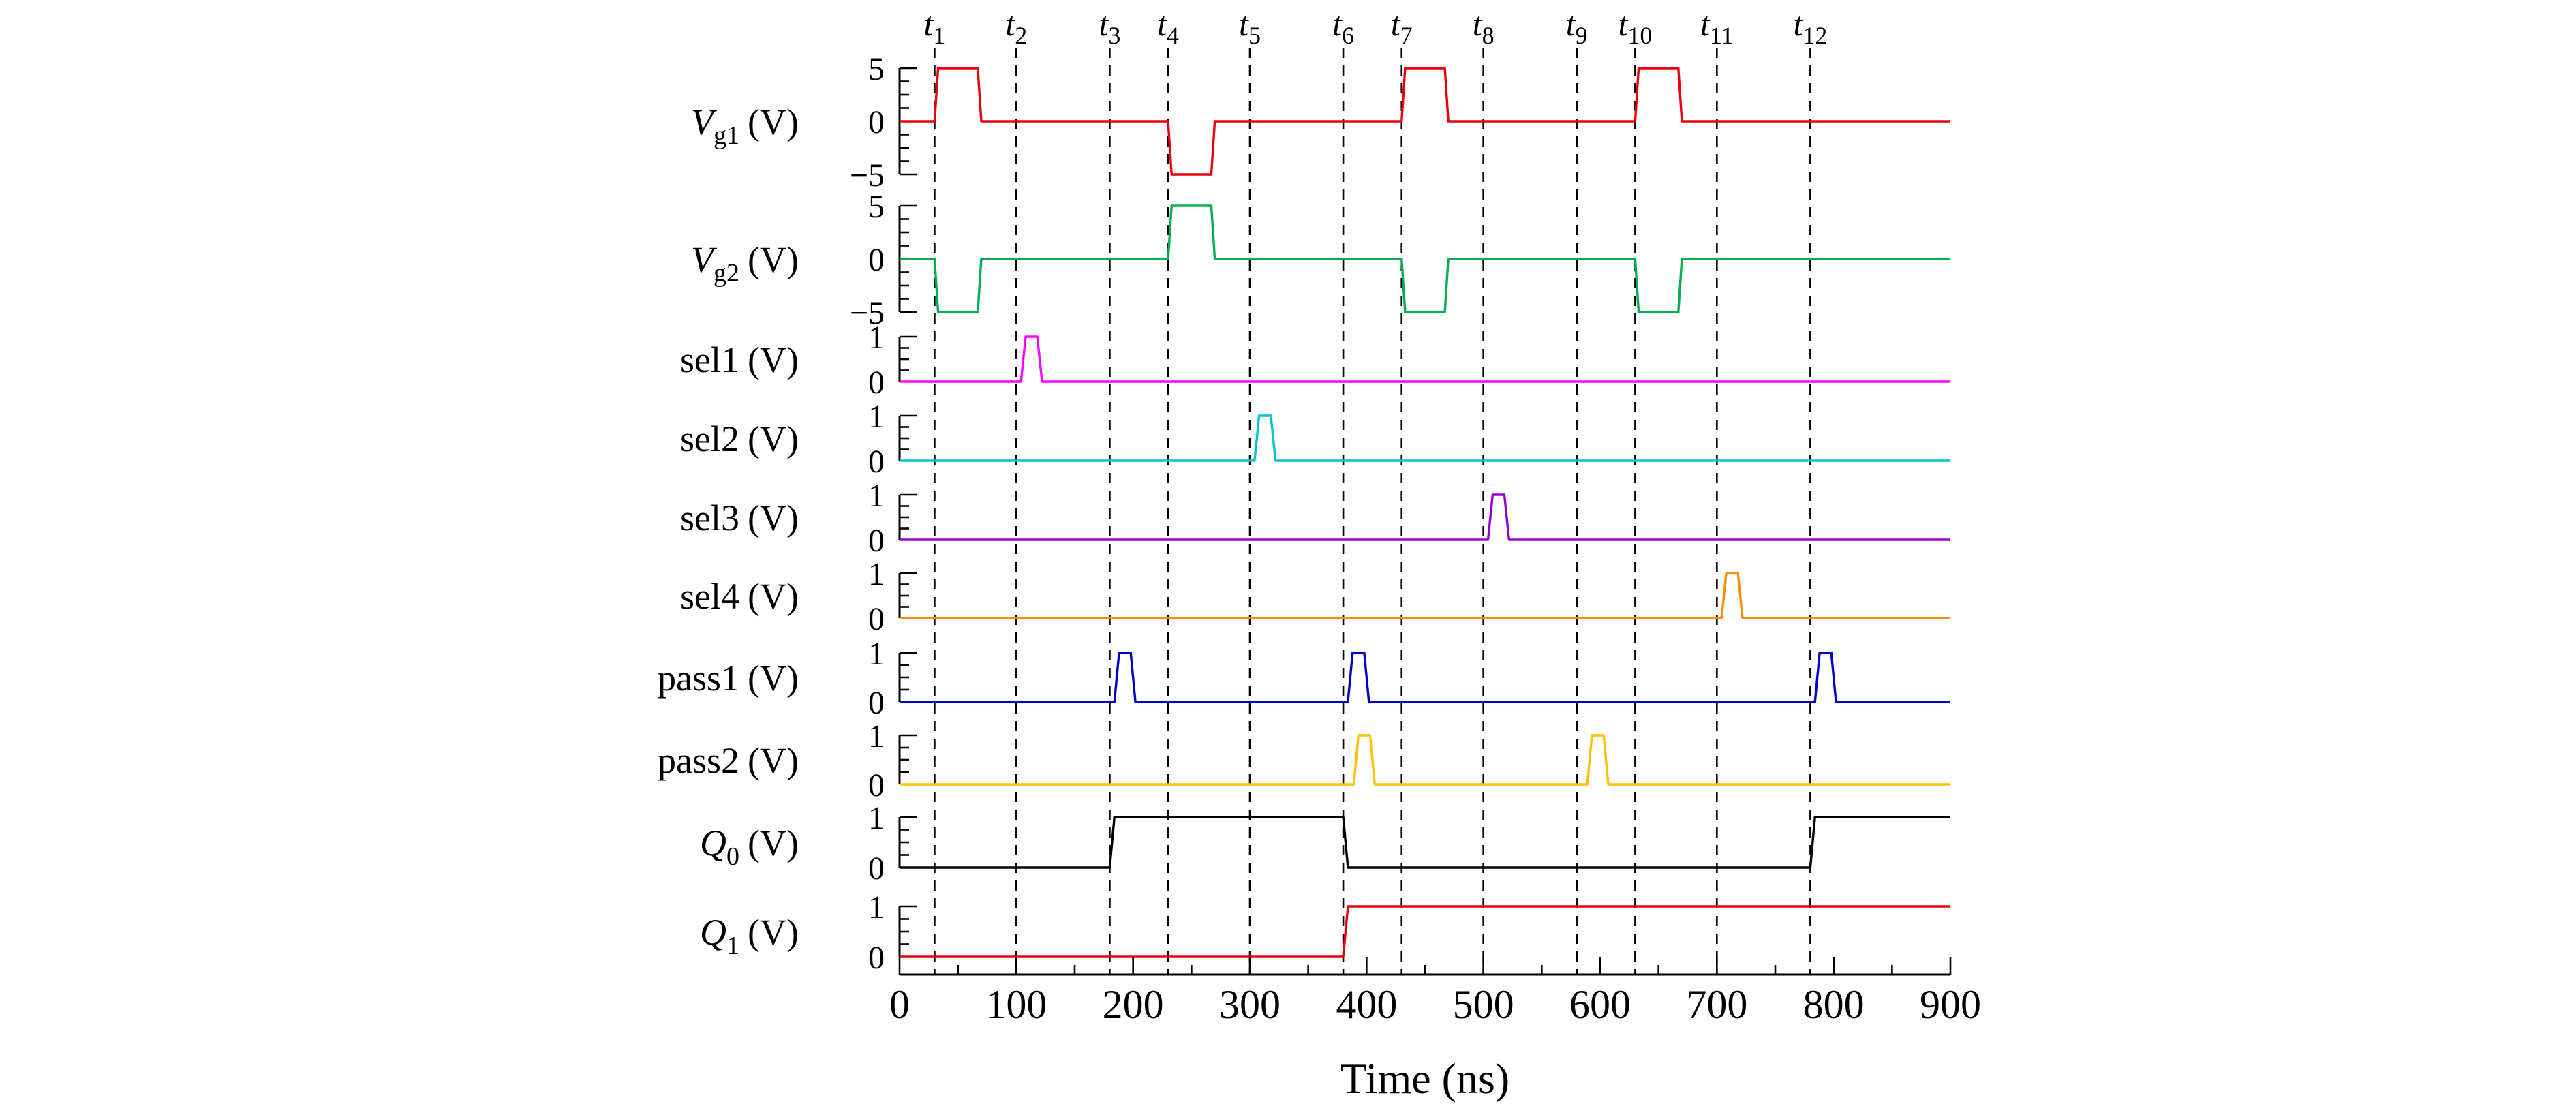  I want to click on event-label-t12: t12, so click(1810, 27).